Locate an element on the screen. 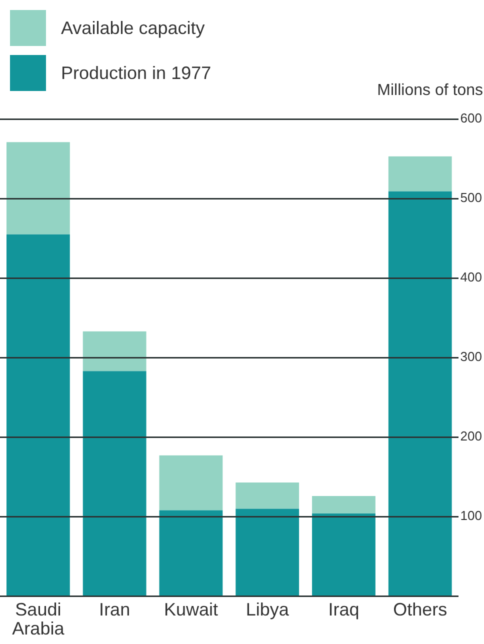 This screenshot has height=644, width=484. y-tick-label: 600 is located at coordinates (471, 118).